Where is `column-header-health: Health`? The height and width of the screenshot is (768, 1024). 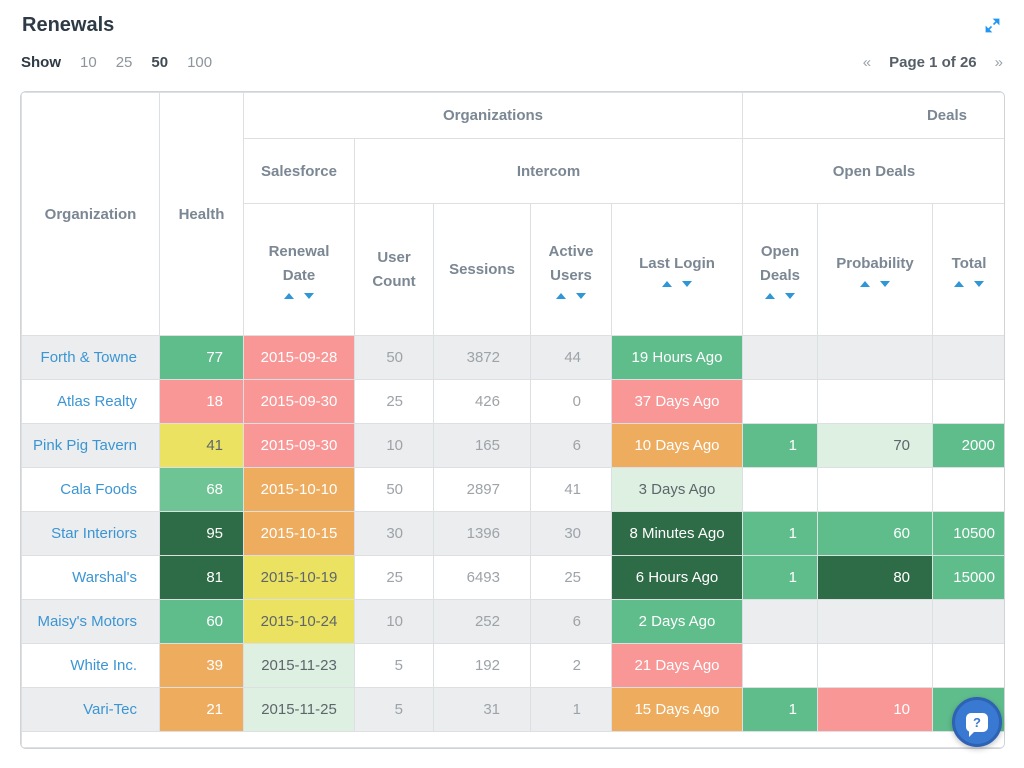
column-header-health: Health is located at coordinates (201, 214).